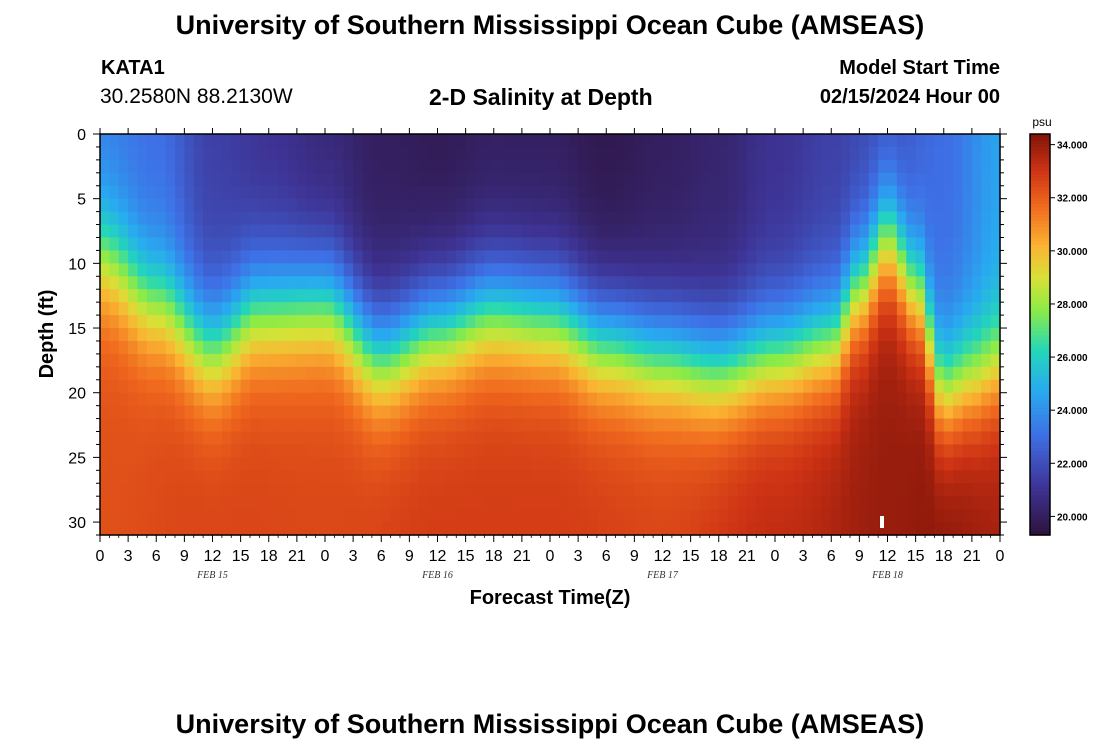 Image resolution: width=1100 pixels, height=750 pixels. What do you see at coordinates (541, 97) in the screenshot?
I see `plot-title: 2-D Salinity at Depth` at bounding box center [541, 97].